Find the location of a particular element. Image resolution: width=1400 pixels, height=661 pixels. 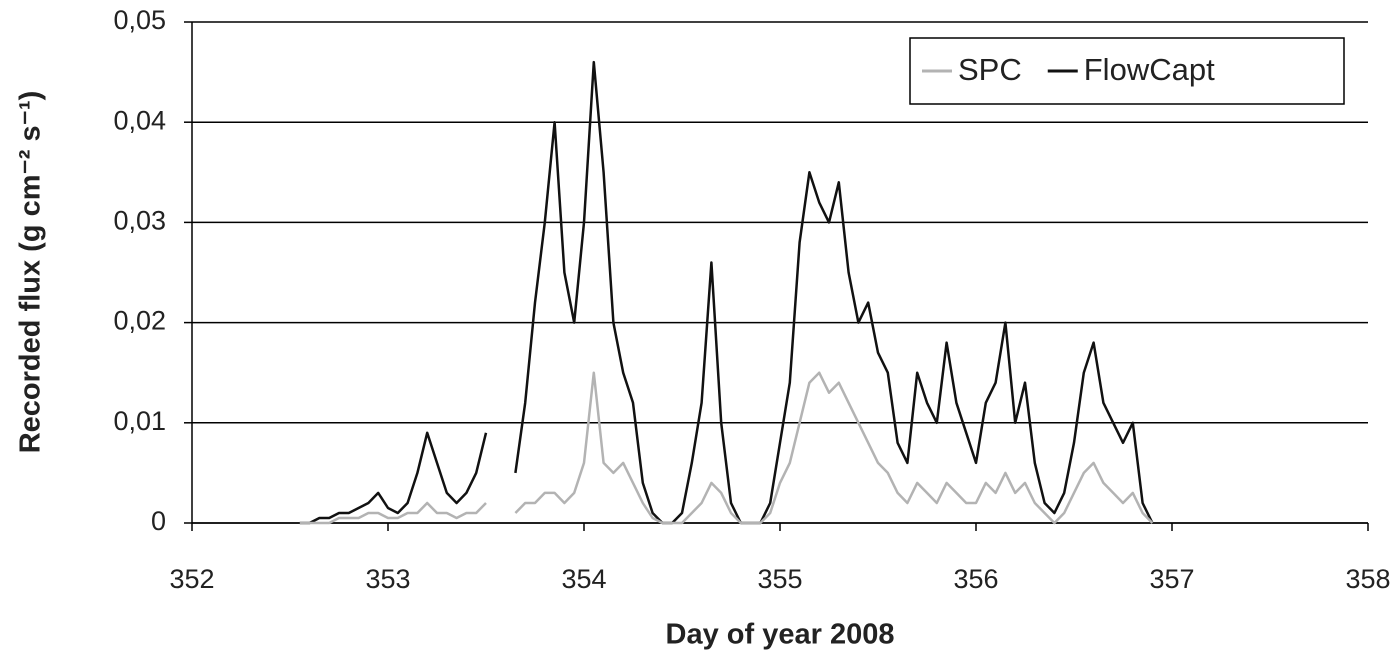

y-tick-label: 0 is located at coordinates (158, 521).